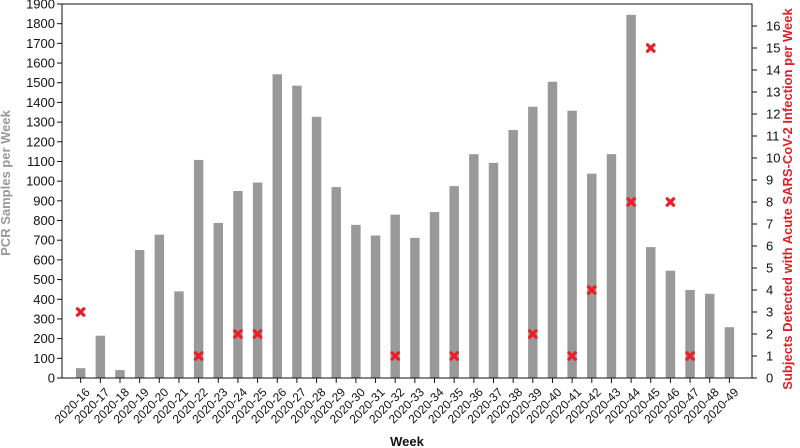 The height and width of the screenshot is (448, 800). Describe the element at coordinates (44, 200) in the screenshot. I see `y-left-tick-label: 900` at that location.